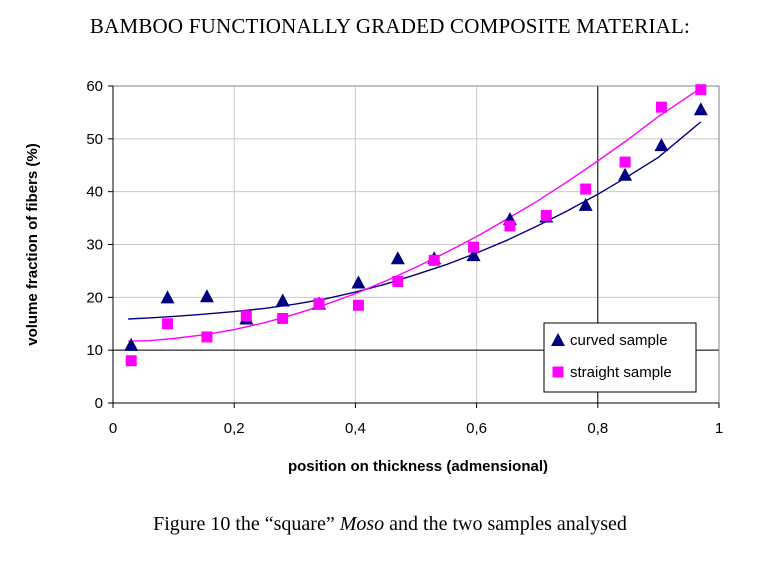 This screenshot has height=564, width=780. What do you see at coordinates (246, 524) in the screenshot?
I see `caption-prefix: Figure 10 the “square”` at bounding box center [246, 524].